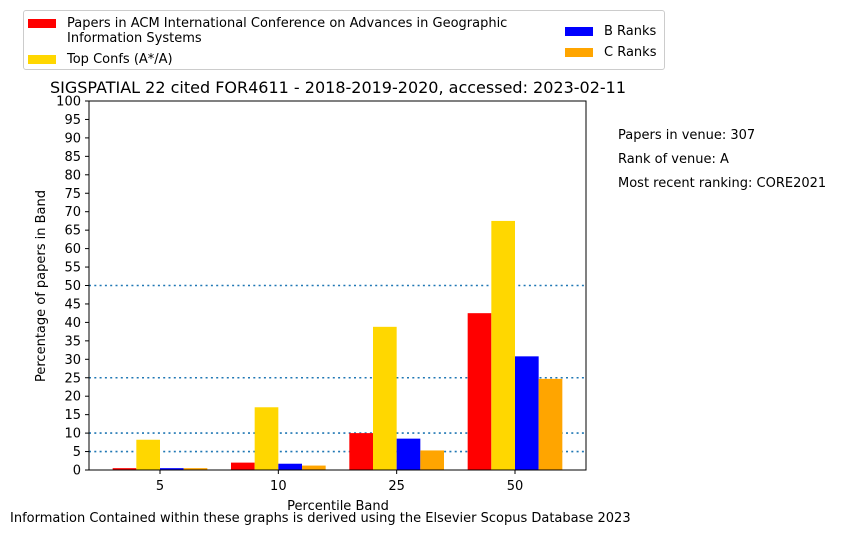 Image resolution: width=850 pixels, height=536 pixels. I want to click on recent-ranking-note: Most recent ranking: CORE2021, so click(722, 183).